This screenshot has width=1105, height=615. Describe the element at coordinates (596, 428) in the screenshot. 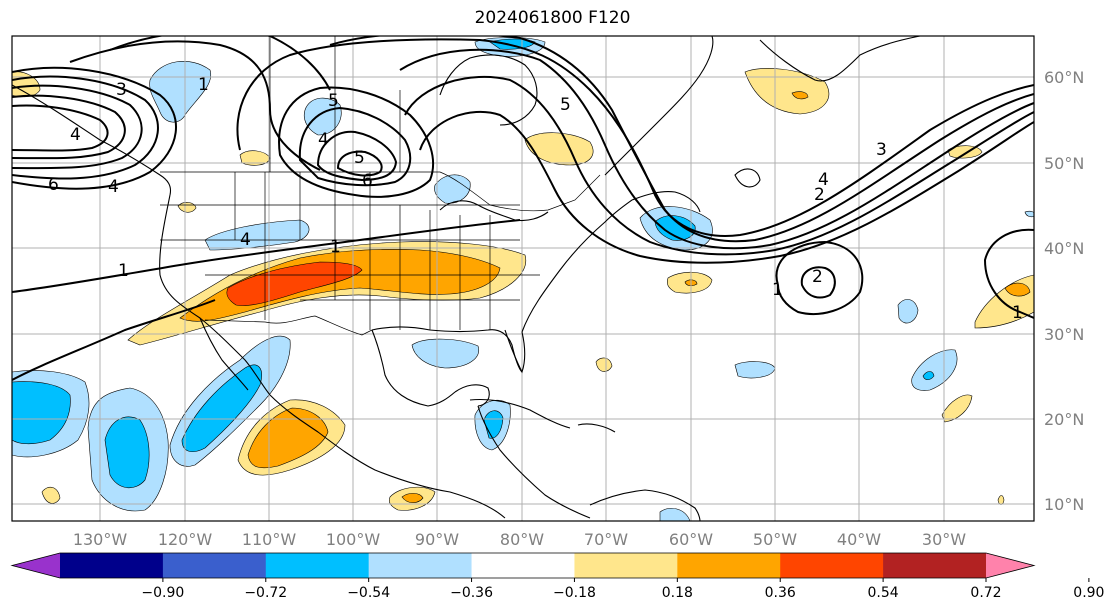

I see `coast-hispaniola` at that location.